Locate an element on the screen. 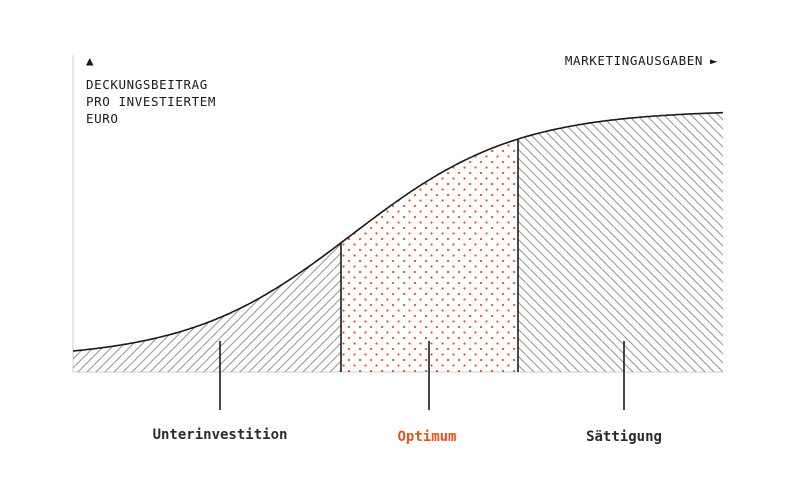 Image resolution: width=800 pixels, height=500 pixels. y-axis-arrow: ▲ is located at coordinates (90, 60).